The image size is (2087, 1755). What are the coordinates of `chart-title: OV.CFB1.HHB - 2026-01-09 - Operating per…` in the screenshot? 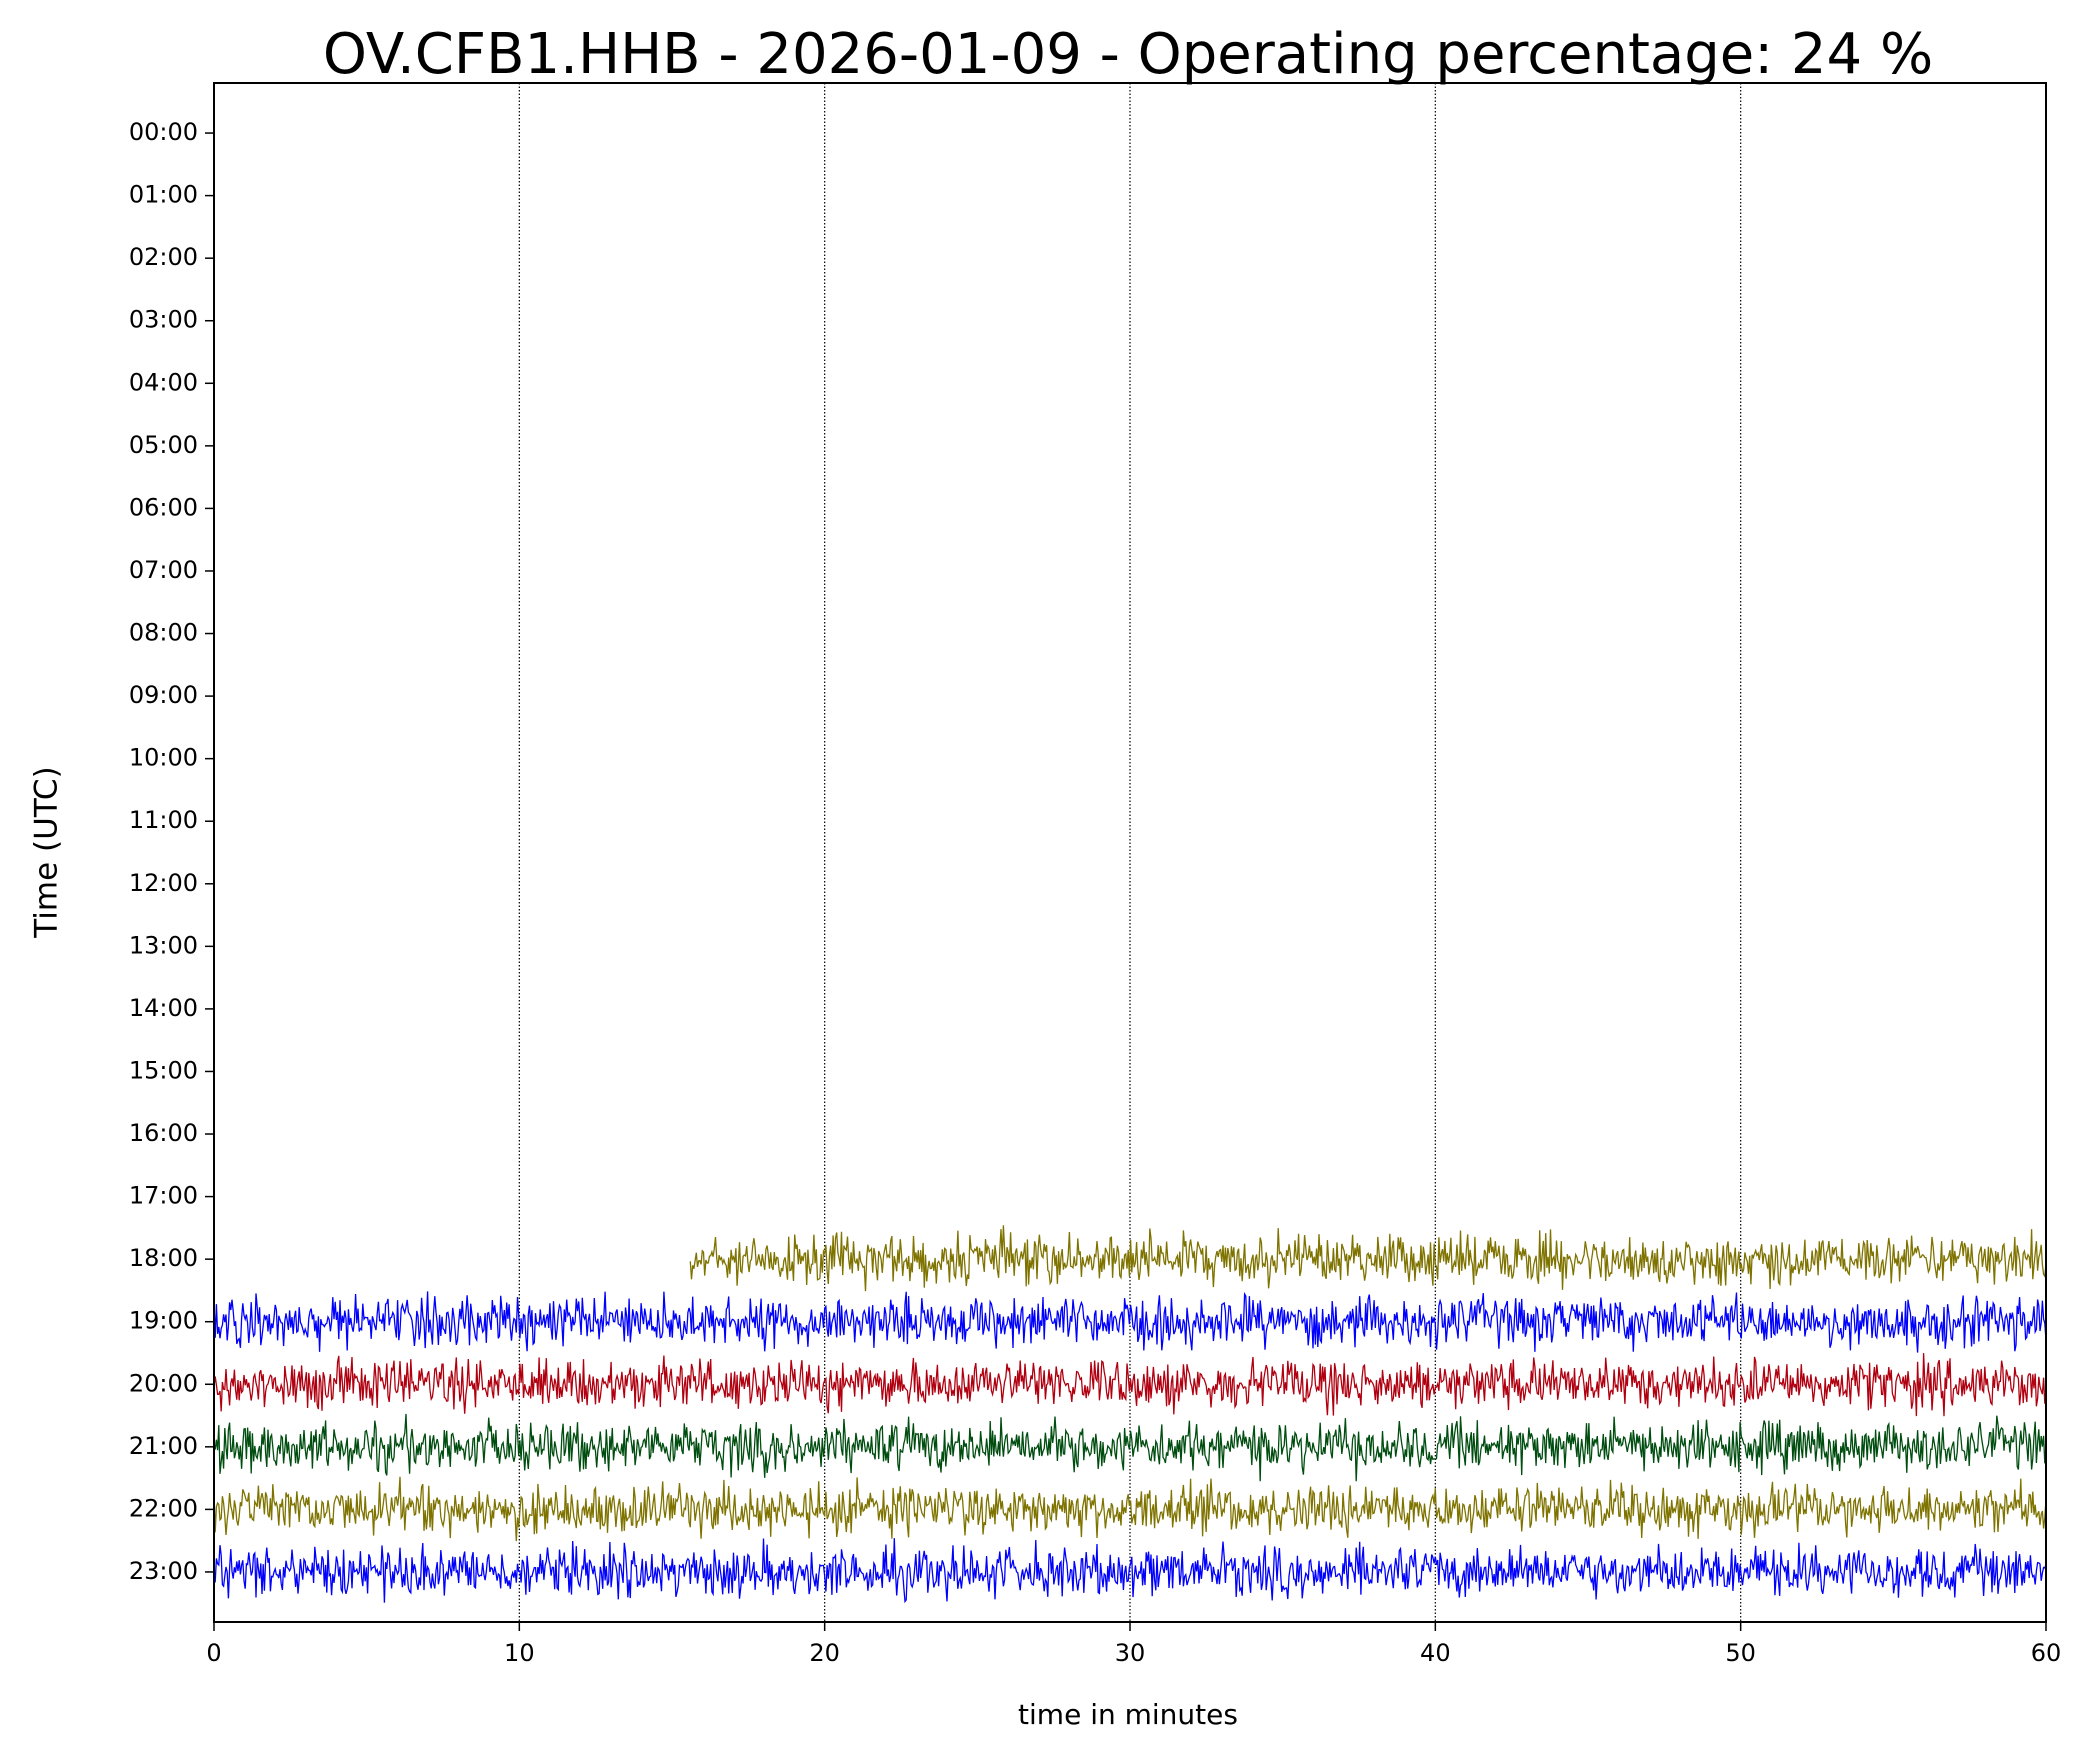 It's located at (1128, 54).